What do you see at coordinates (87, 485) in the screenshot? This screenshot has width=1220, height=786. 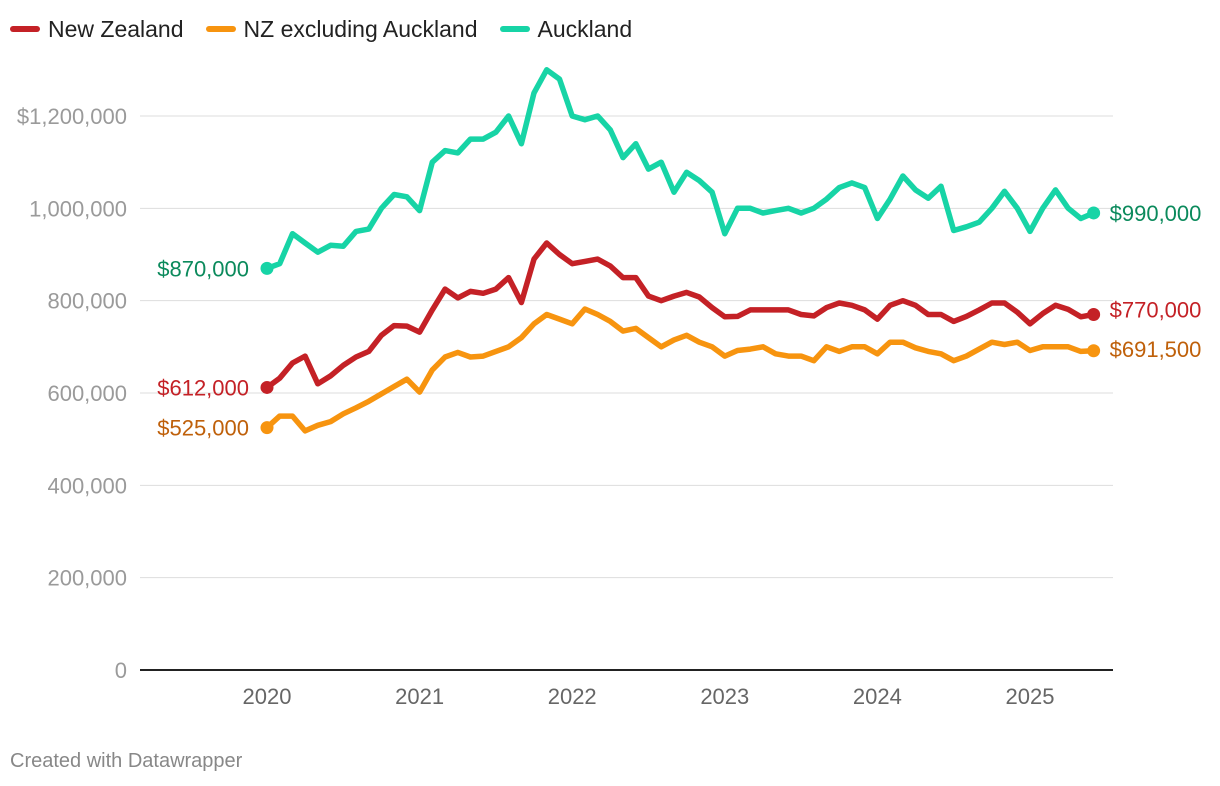 I see `y-tick-label: 400,000` at bounding box center [87, 485].